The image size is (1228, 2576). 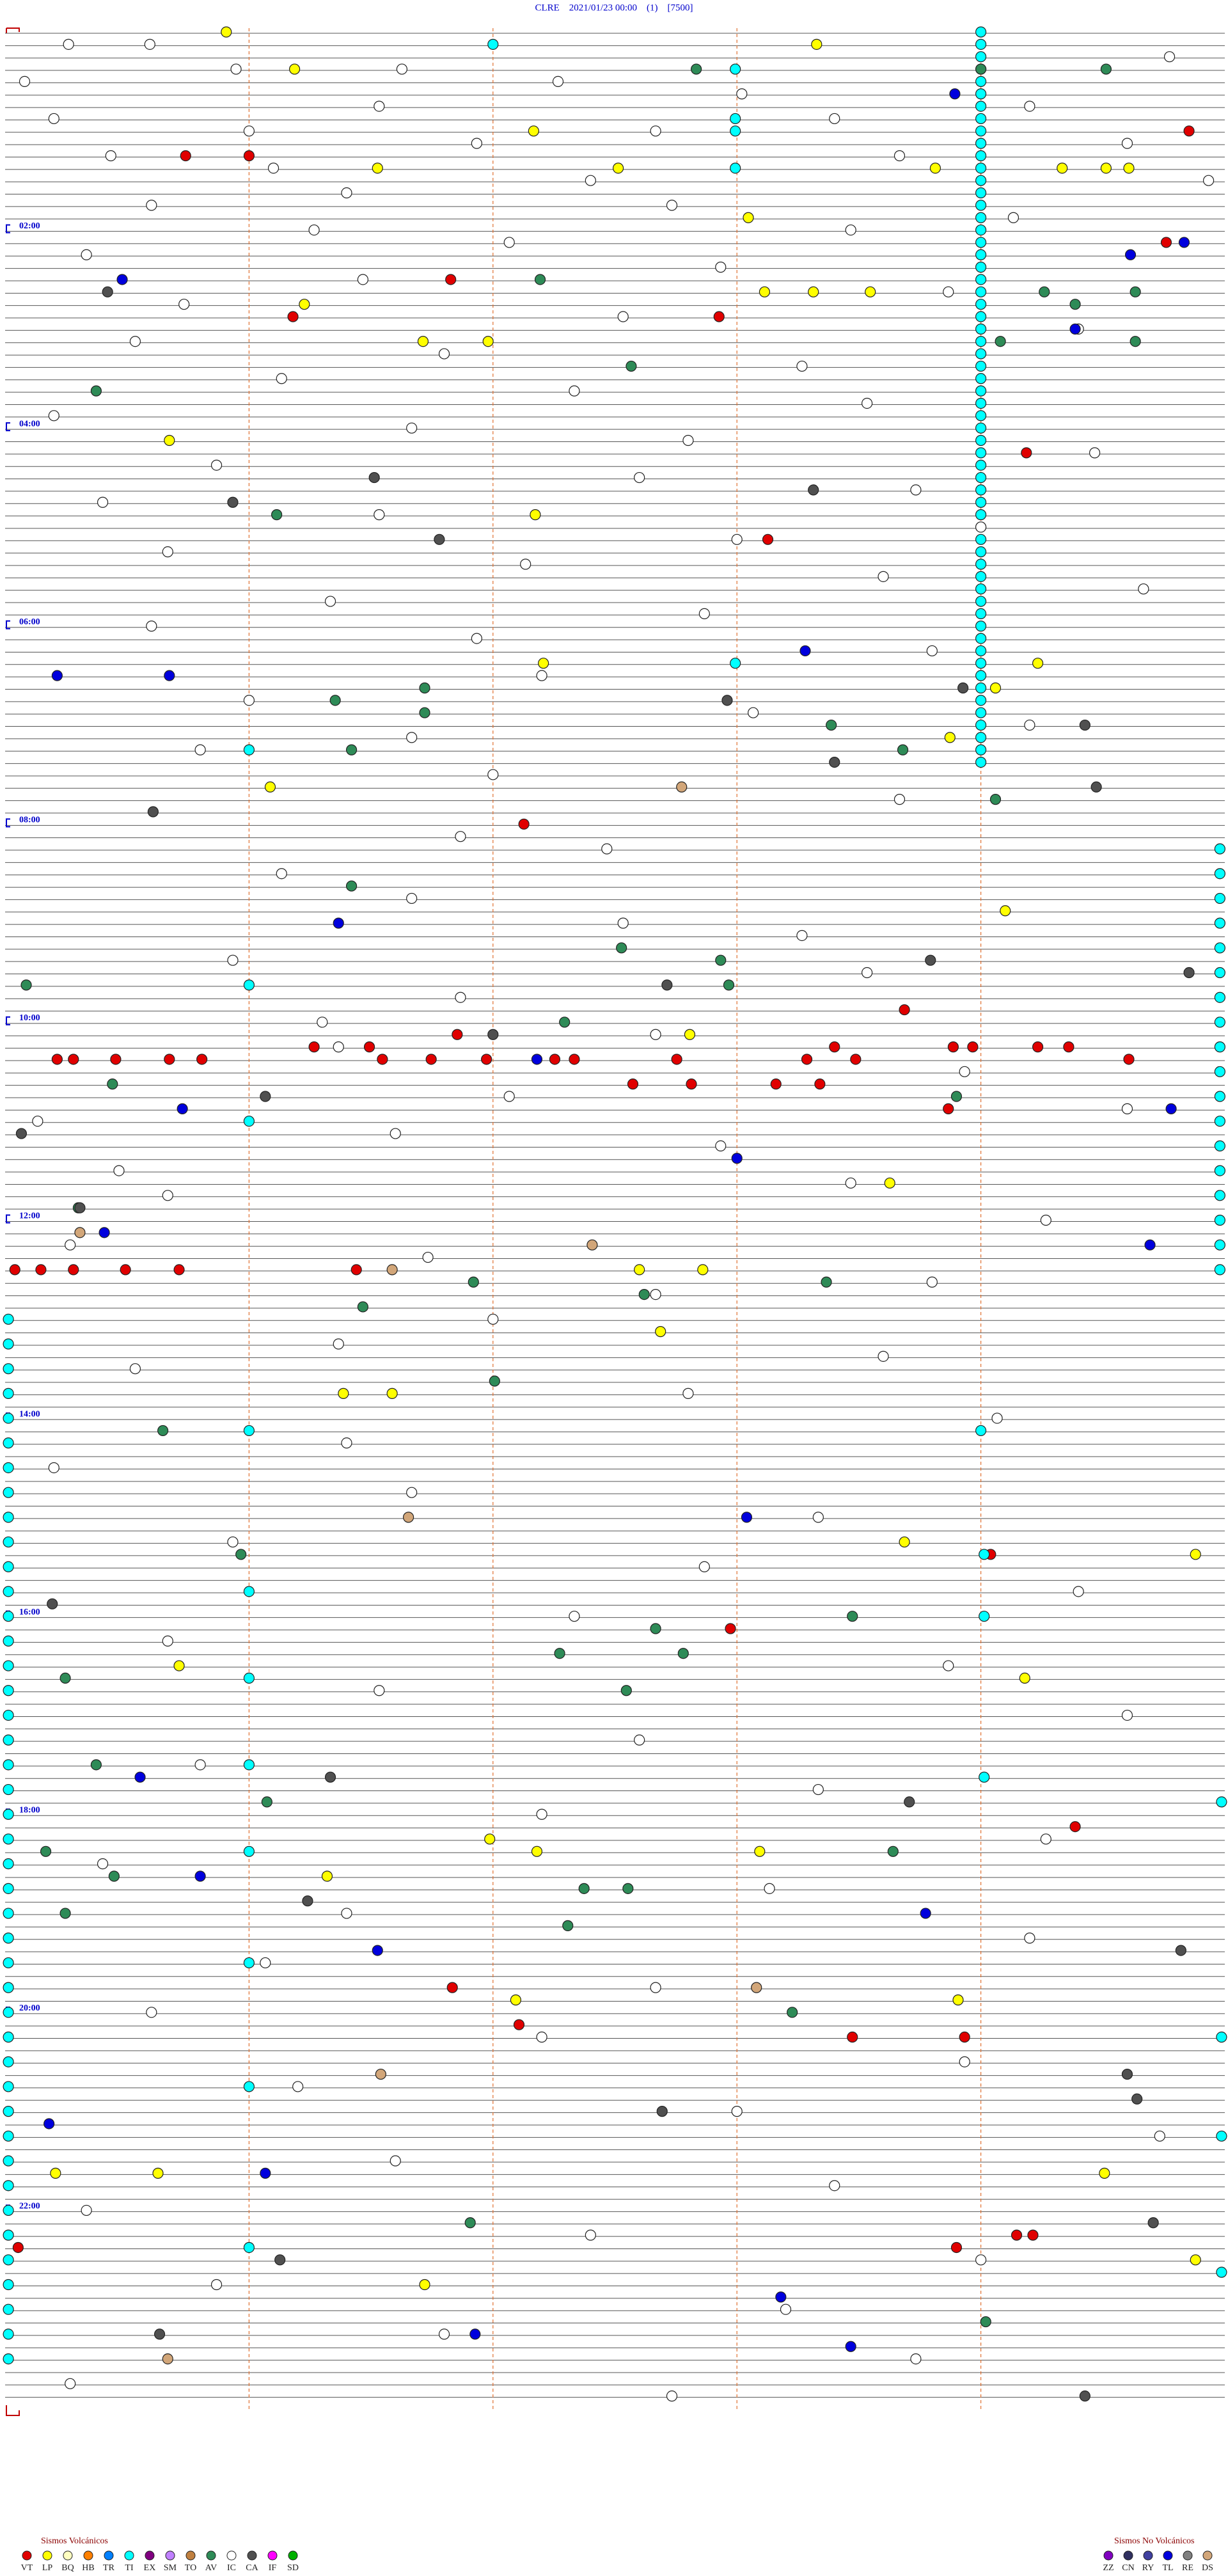 I want to click on legend-label: DS, so click(x=1207, y=2568).